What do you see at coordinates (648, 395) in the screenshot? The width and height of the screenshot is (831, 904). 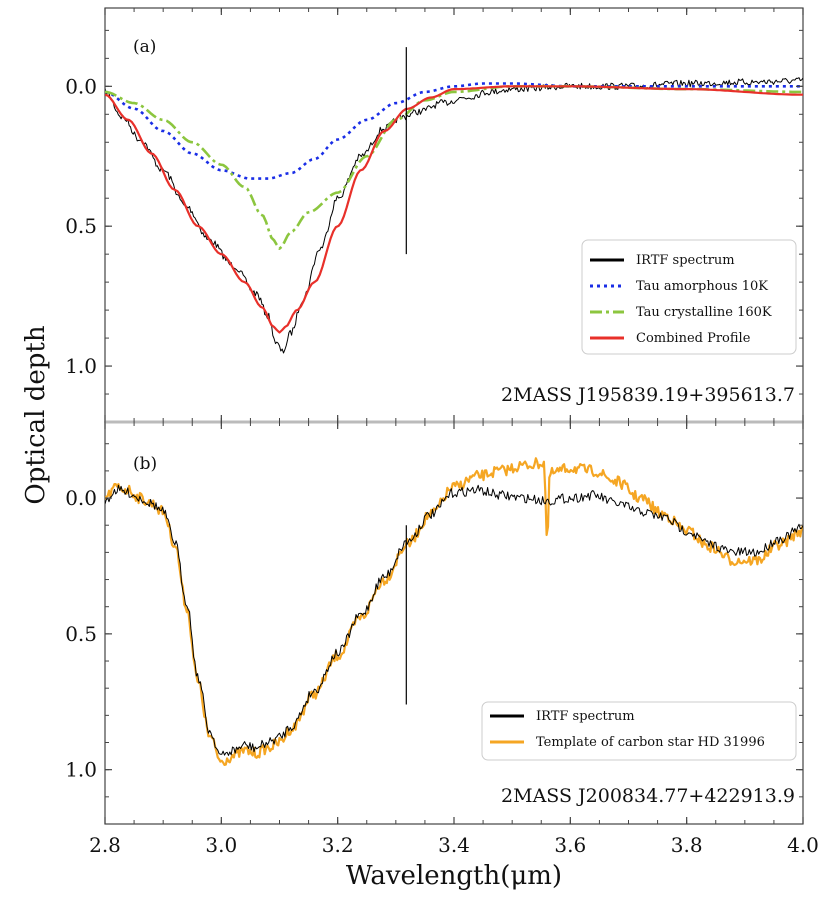 I see `panel-a-source-label: 2MASS J195839.19+395613.7` at bounding box center [648, 395].